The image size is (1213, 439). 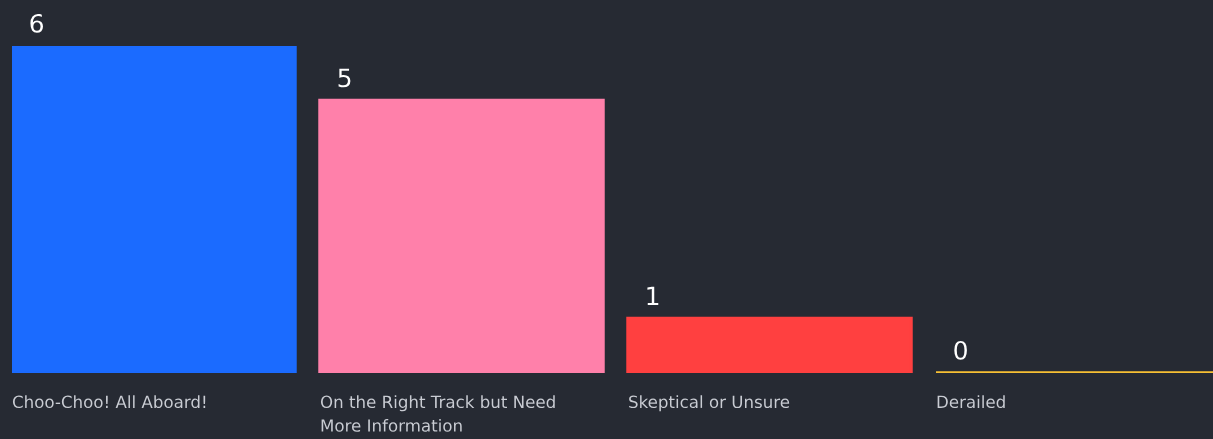 I want to click on x-tick-label: Skeptical or Unsure, so click(x=709, y=403).